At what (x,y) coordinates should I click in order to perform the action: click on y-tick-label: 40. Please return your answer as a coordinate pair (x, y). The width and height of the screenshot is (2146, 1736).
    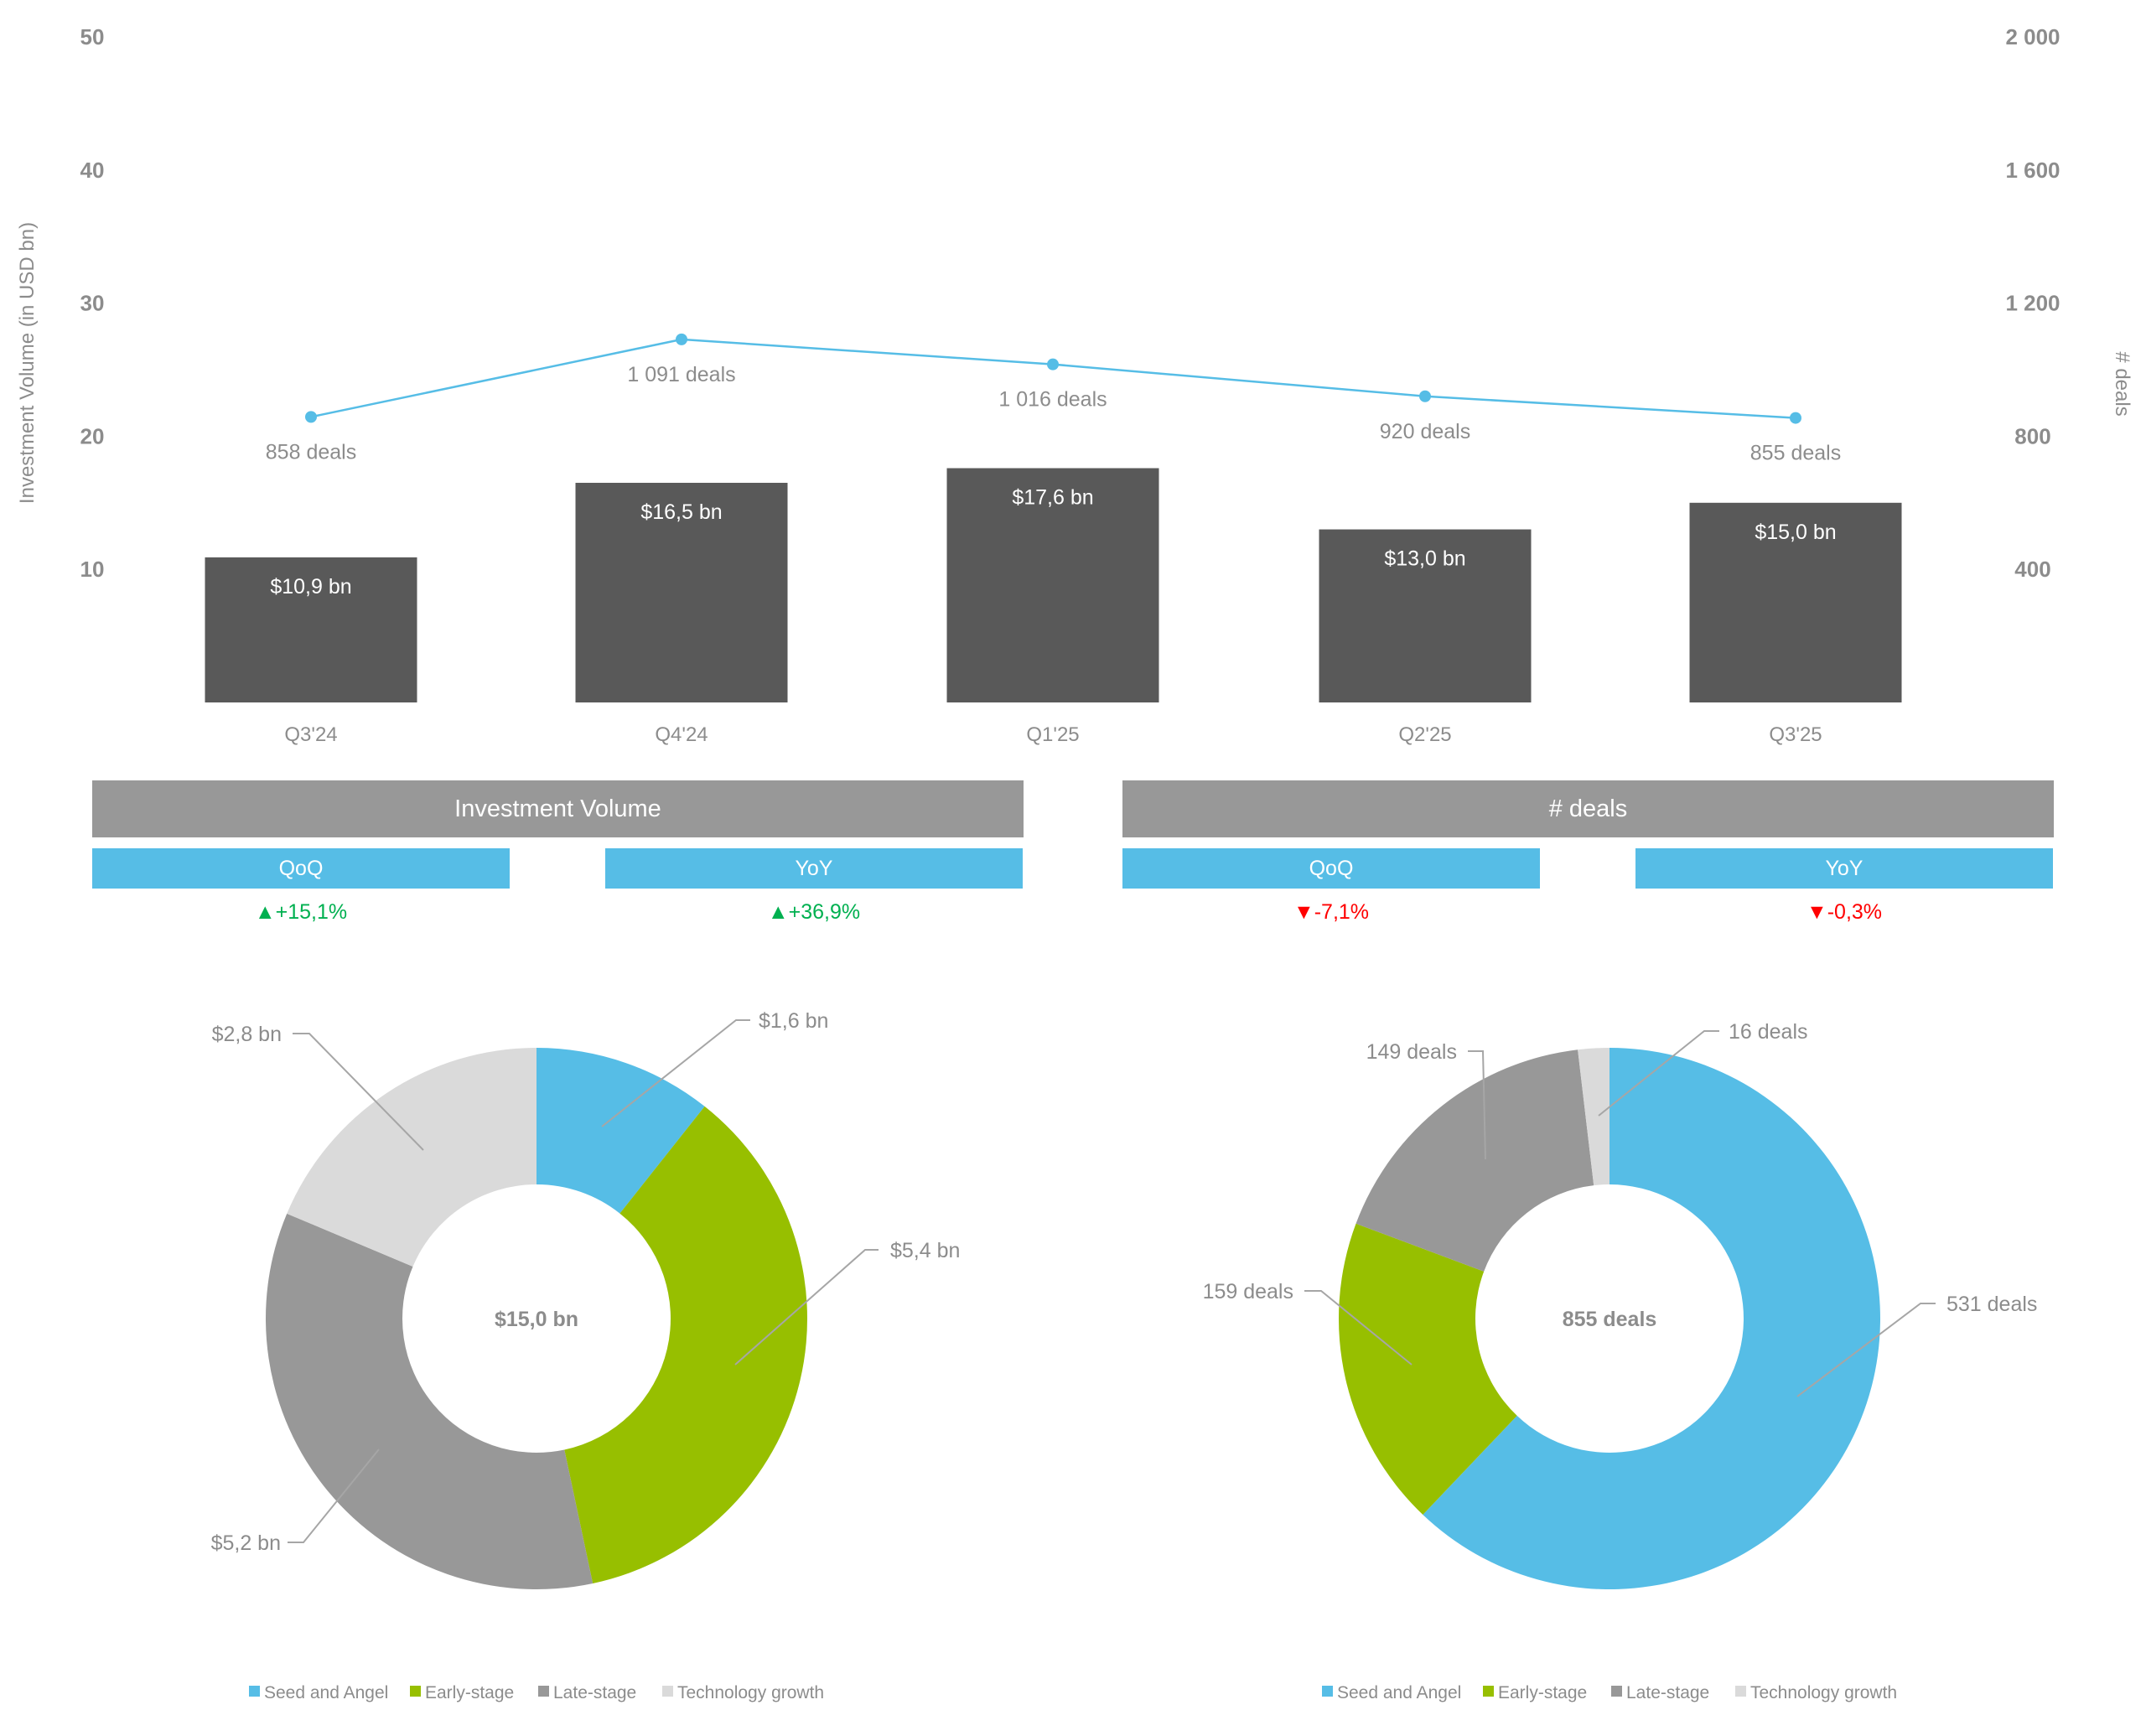
    Looking at the image, I should click on (92, 170).